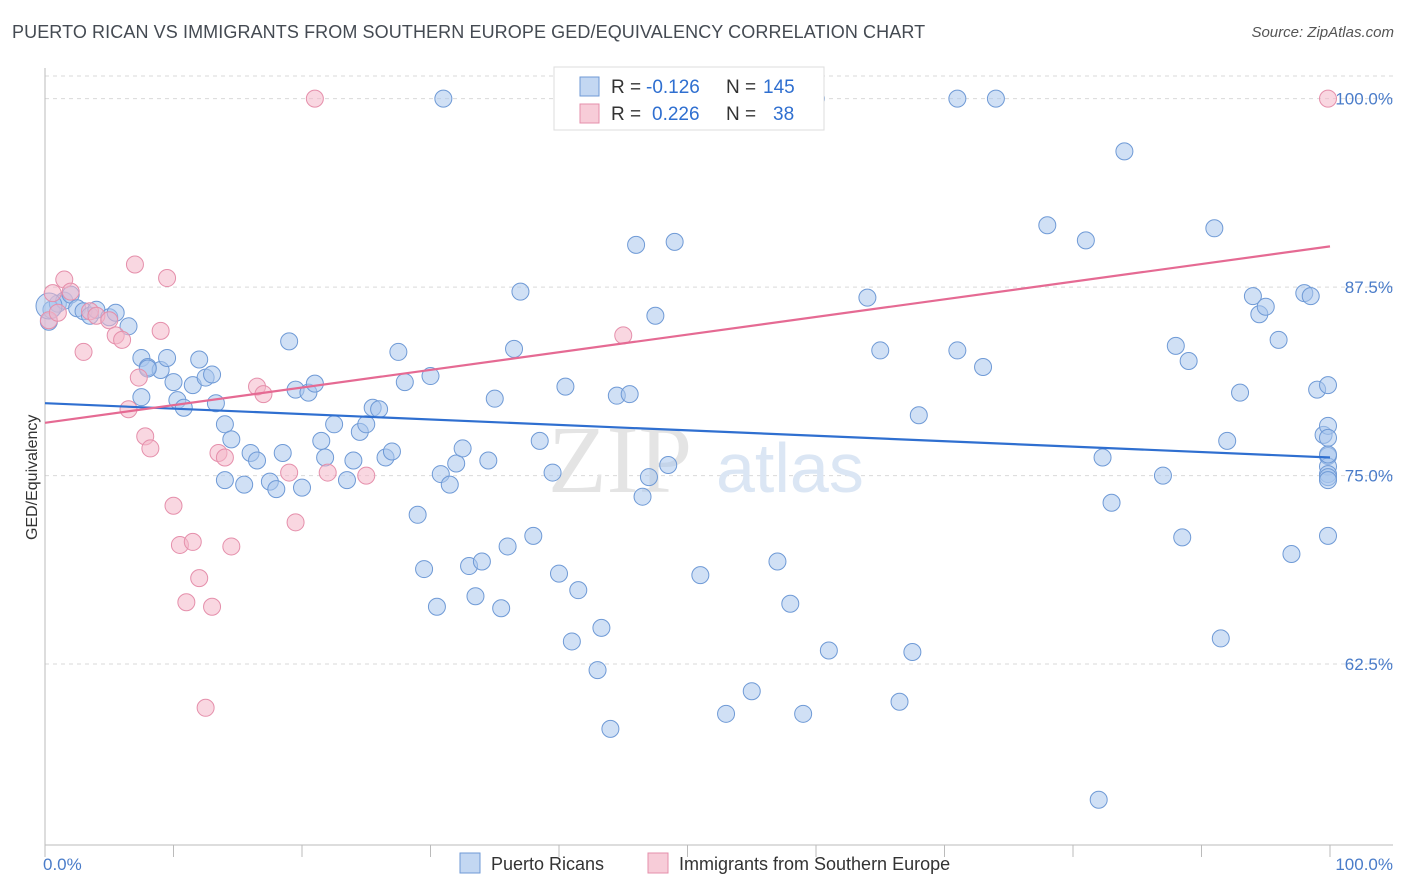 The height and width of the screenshot is (892, 1406). I want to click on y-tick-label: 75.0%, so click(1369, 476).